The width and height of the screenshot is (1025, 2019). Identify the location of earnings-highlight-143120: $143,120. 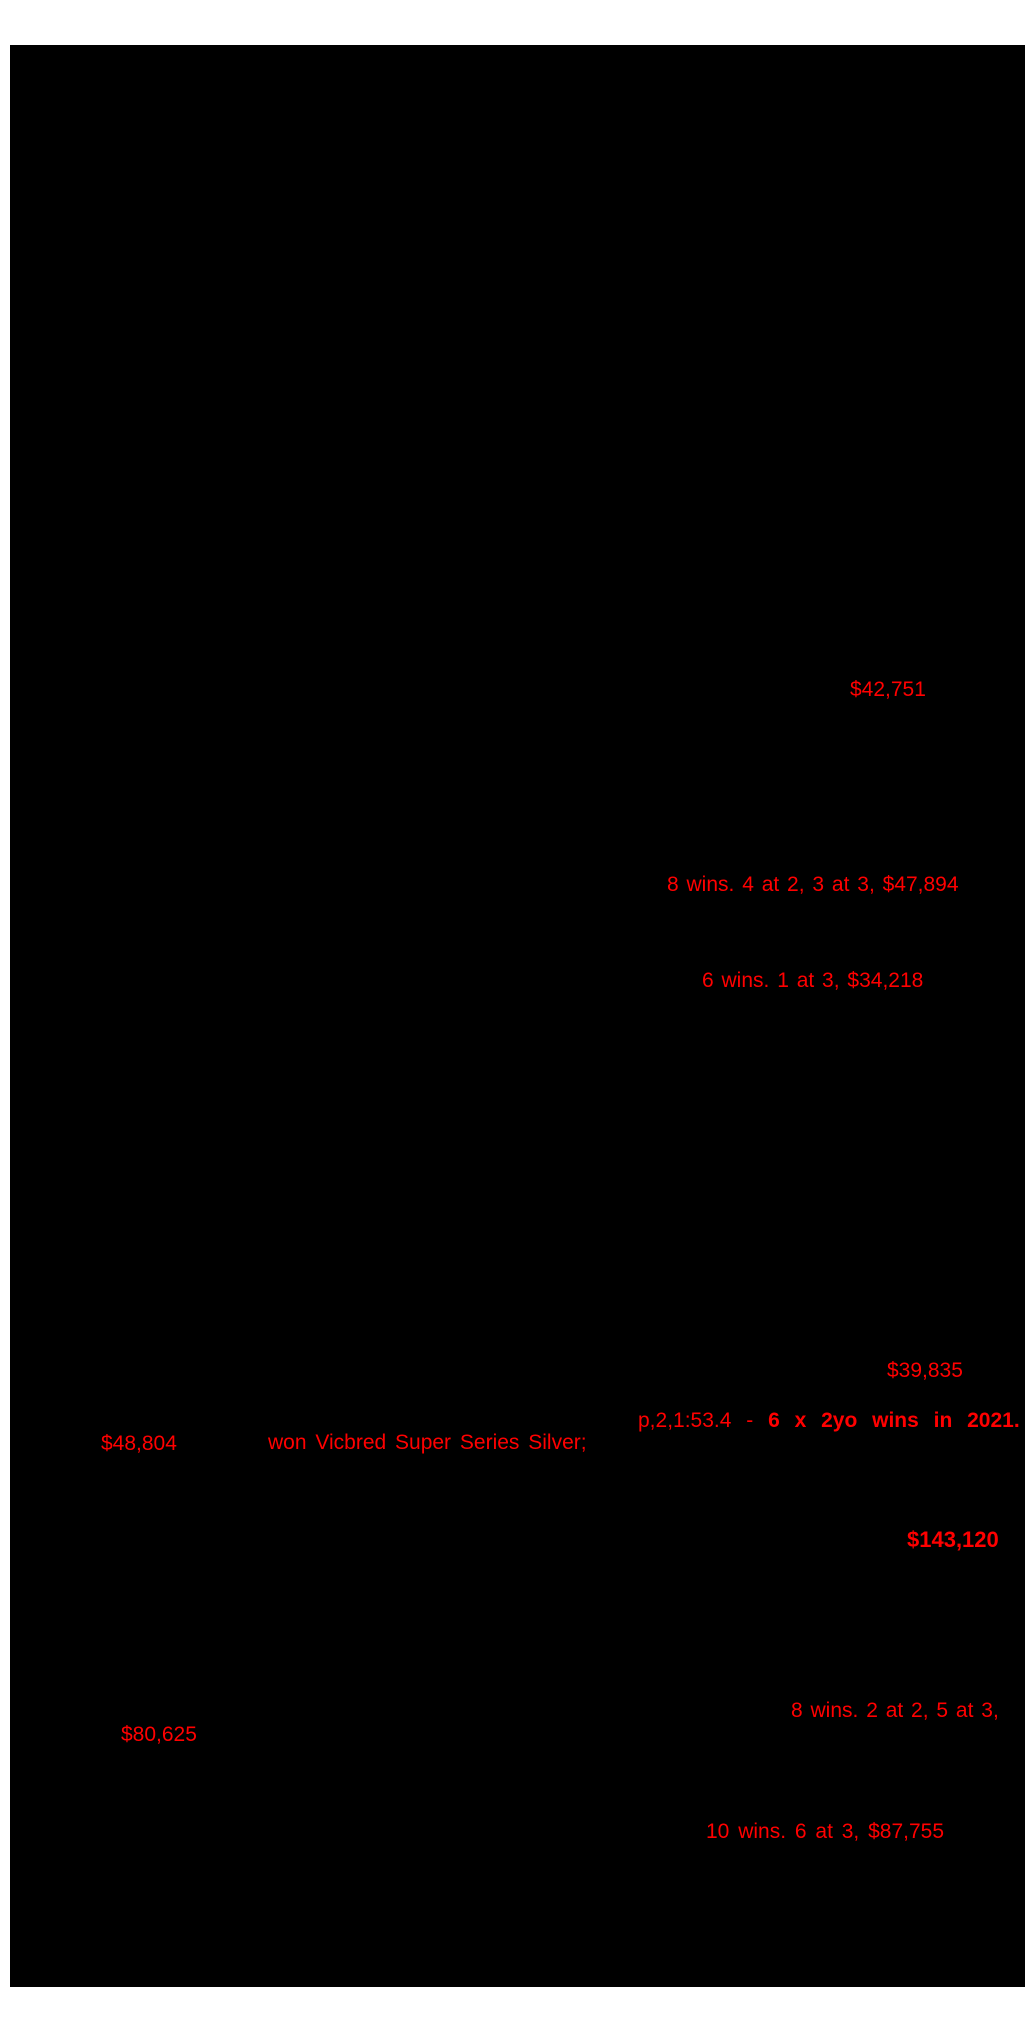
(953, 1539).